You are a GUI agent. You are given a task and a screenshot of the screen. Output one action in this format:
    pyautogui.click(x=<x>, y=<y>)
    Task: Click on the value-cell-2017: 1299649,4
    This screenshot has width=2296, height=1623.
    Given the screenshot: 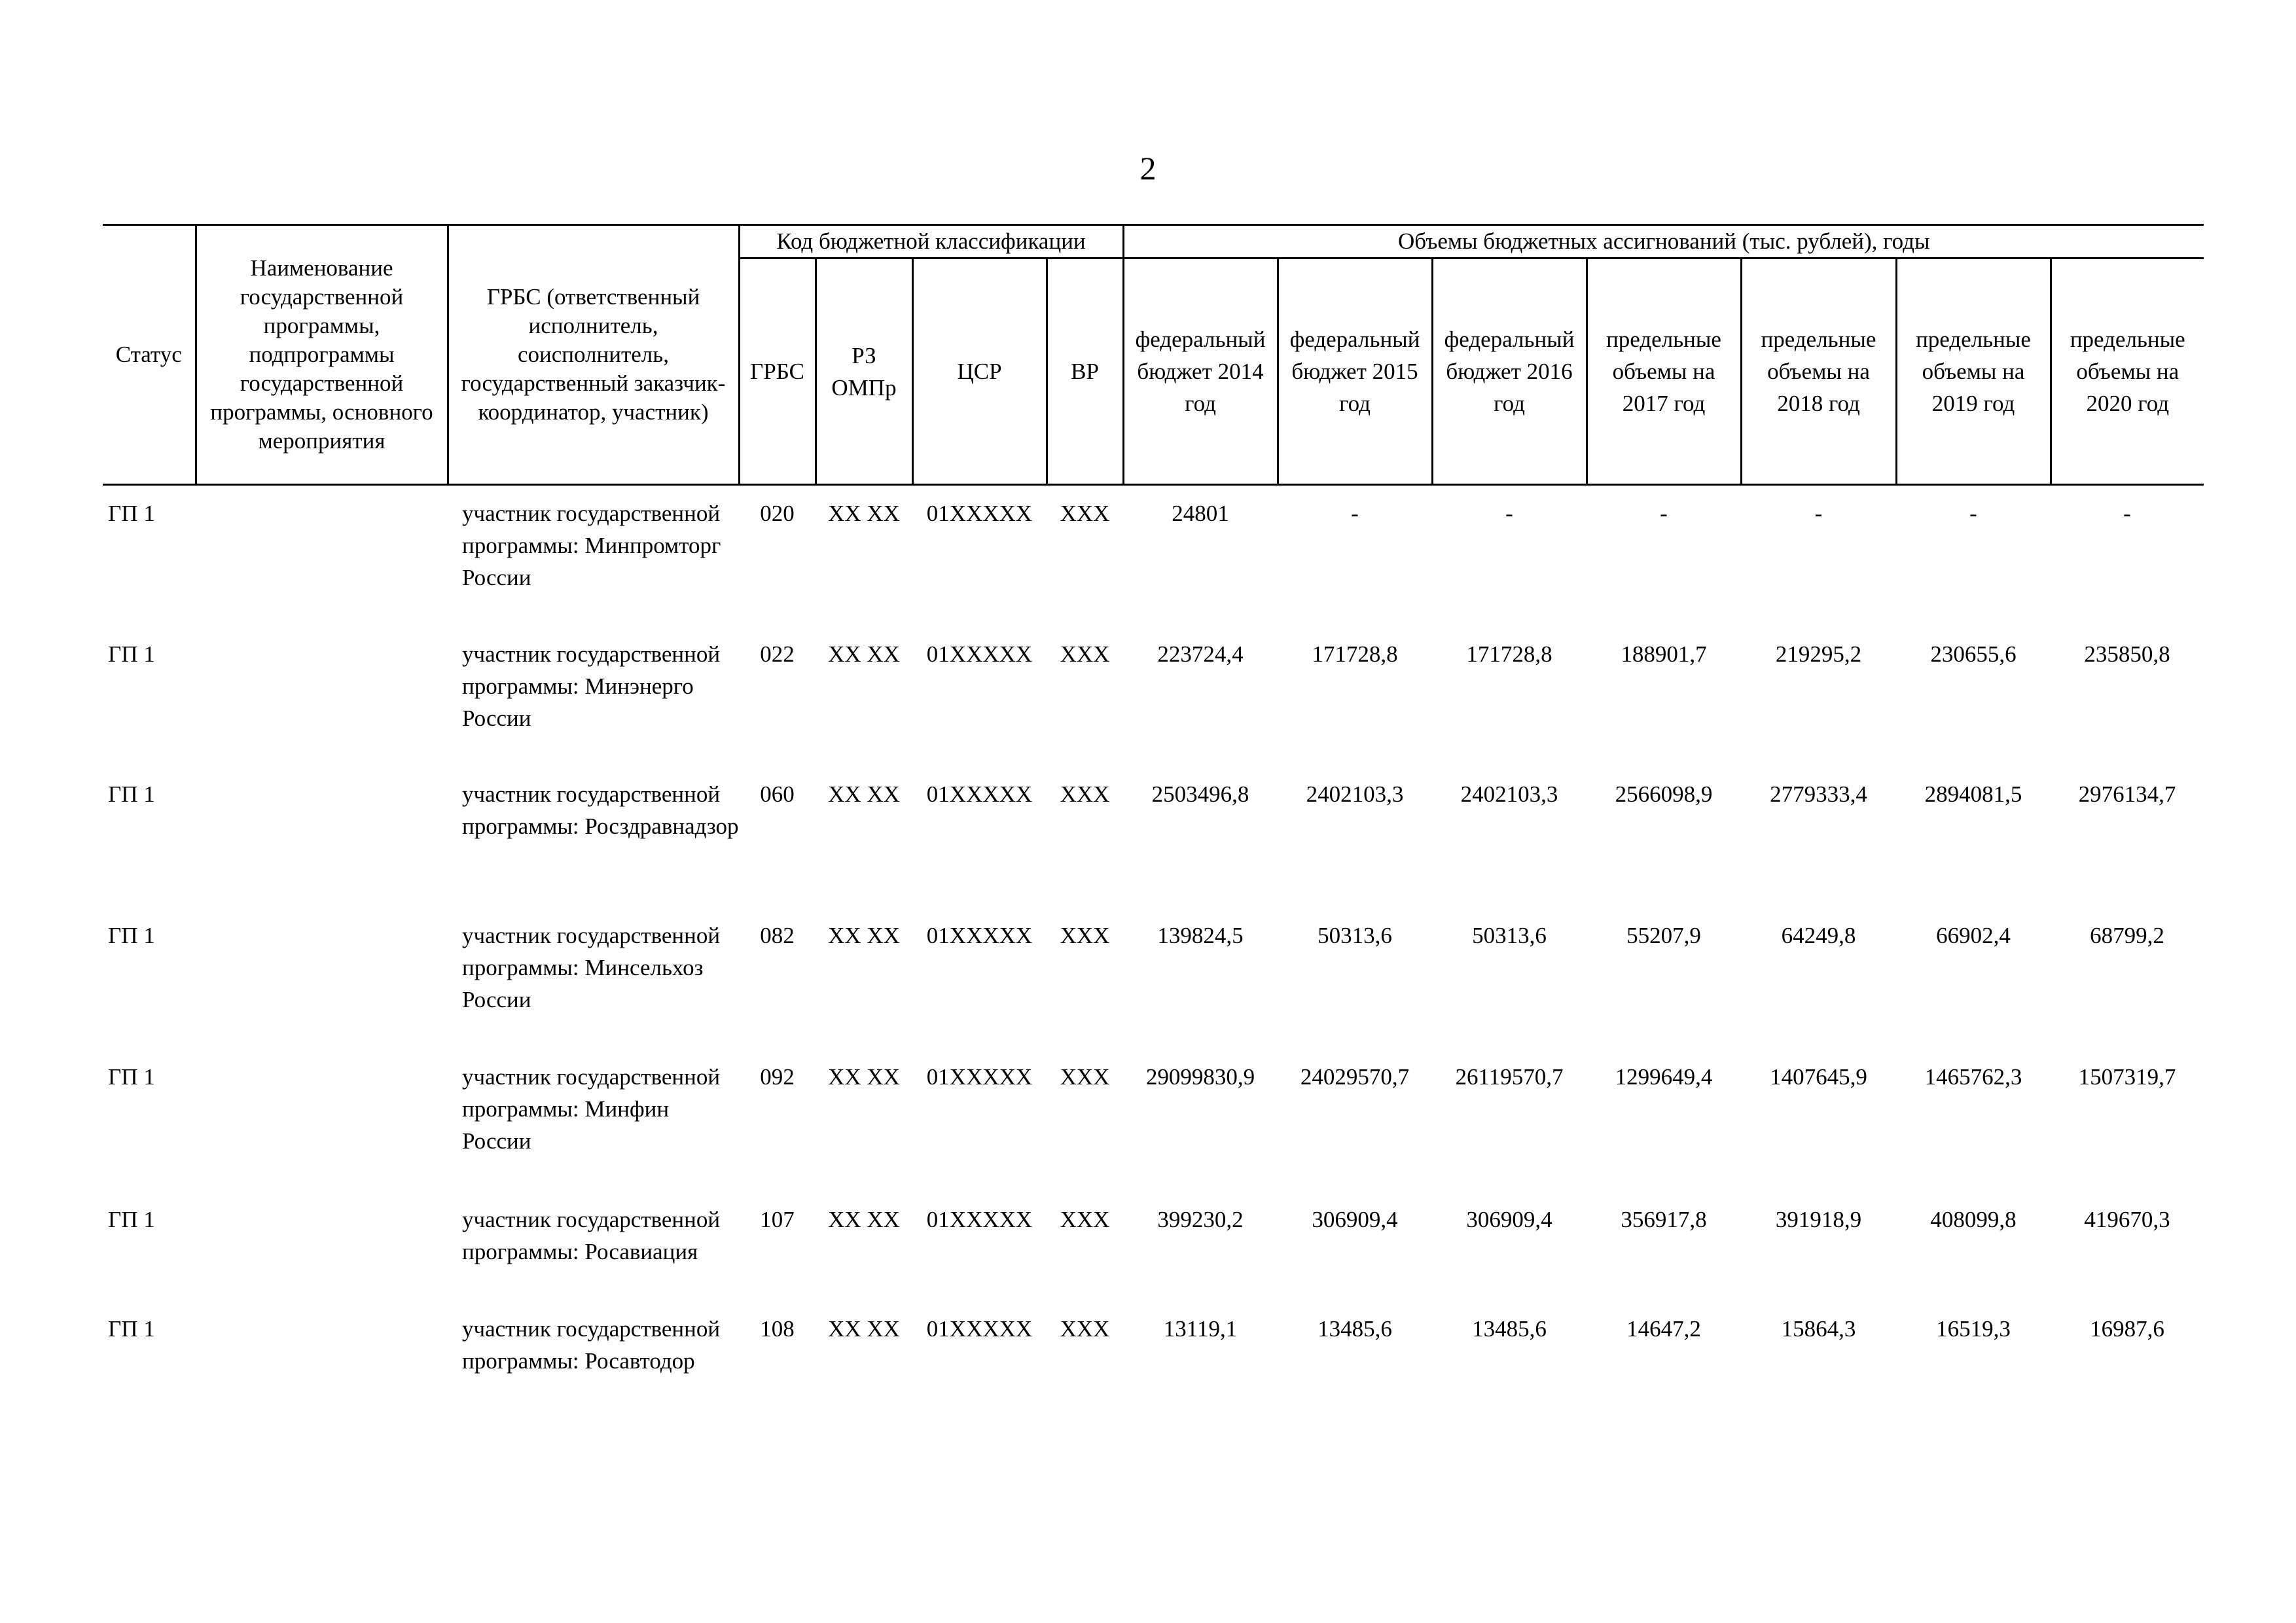 What is the action you would take?
    pyautogui.click(x=1664, y=1076)
    